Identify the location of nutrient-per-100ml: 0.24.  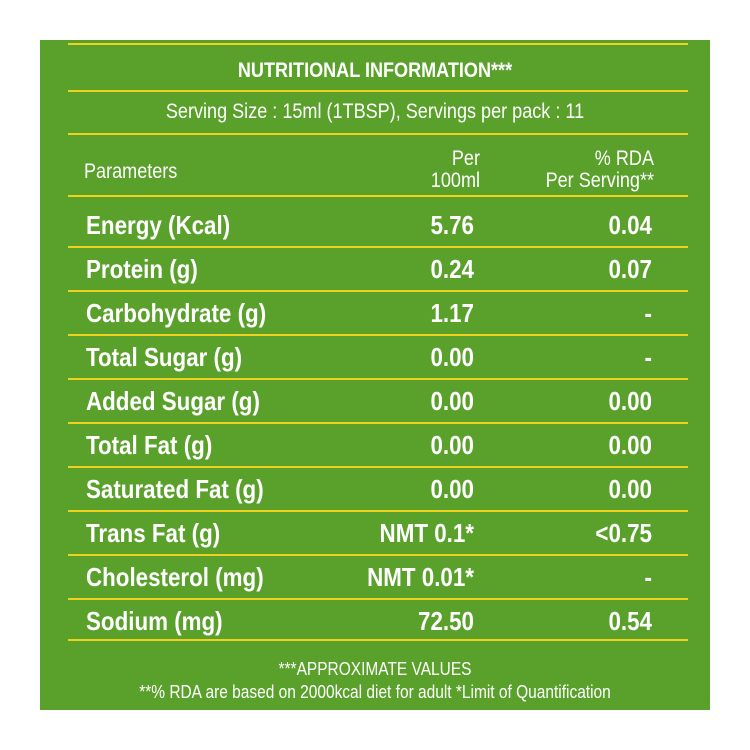
(452, 269).